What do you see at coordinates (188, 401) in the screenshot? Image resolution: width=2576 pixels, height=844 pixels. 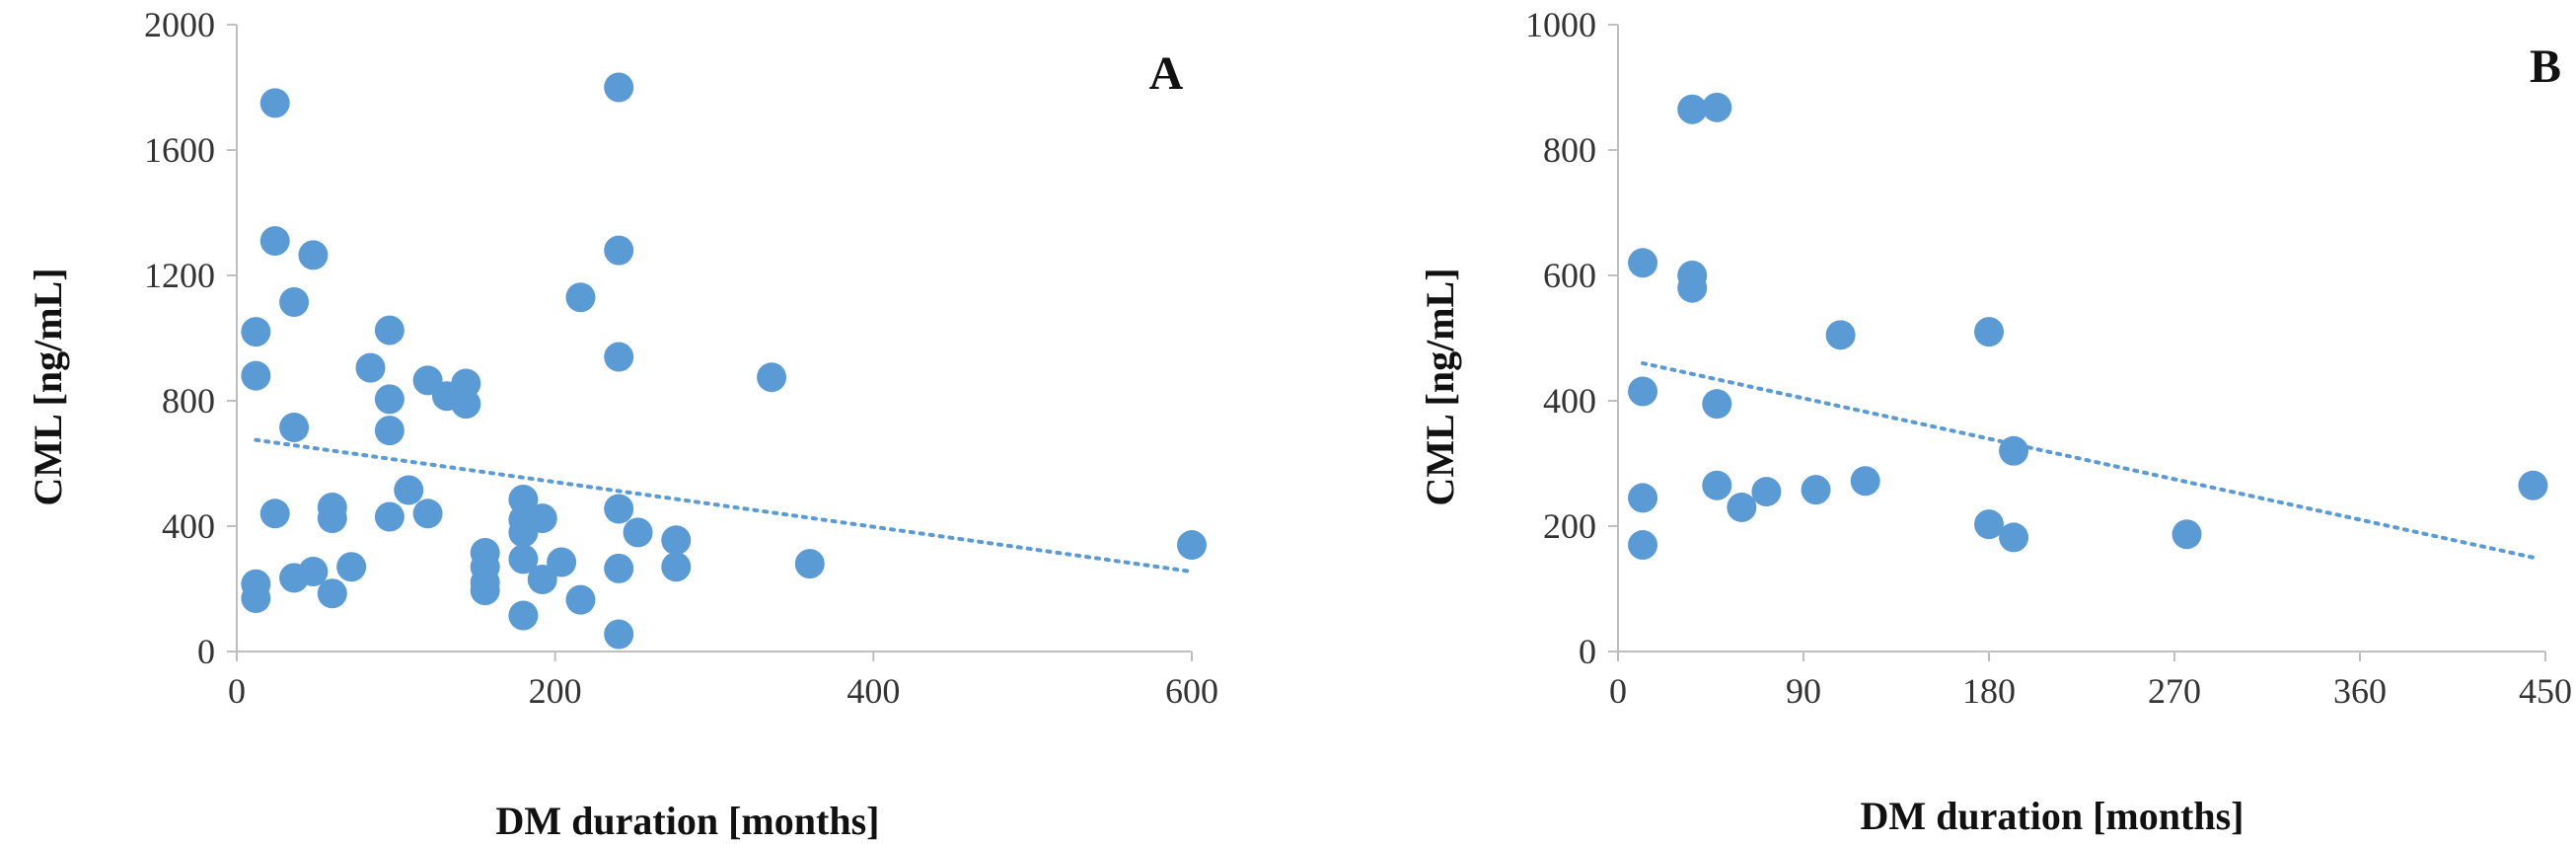 I see `y-tick-label-a: 800` at bounding box center [188, 401].